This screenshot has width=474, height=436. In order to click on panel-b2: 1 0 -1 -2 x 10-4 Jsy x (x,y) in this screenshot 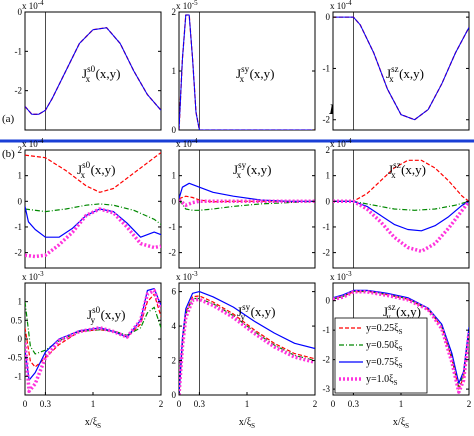, I will do `click(242, 203)`.